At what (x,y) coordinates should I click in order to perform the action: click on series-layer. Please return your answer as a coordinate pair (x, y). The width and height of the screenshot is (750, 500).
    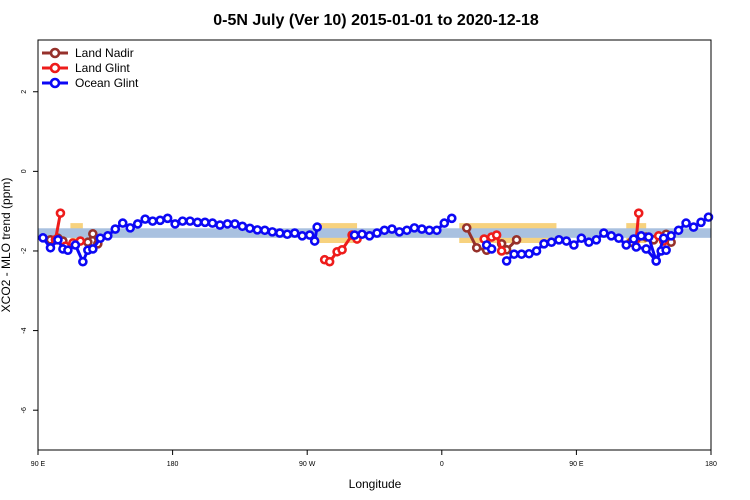
    Looking at the image, I should click on (376, 237).